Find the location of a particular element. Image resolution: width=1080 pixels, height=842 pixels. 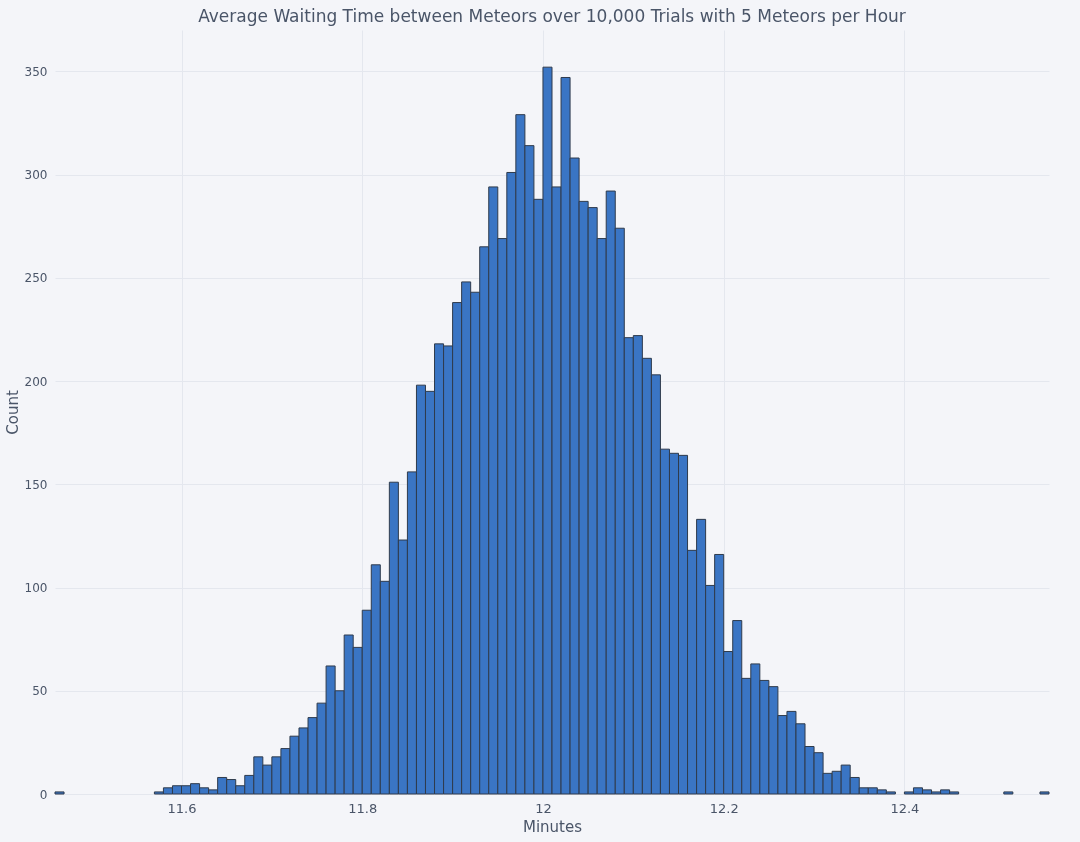

y-tick-label: 300 is located at coordinates (36, 175).